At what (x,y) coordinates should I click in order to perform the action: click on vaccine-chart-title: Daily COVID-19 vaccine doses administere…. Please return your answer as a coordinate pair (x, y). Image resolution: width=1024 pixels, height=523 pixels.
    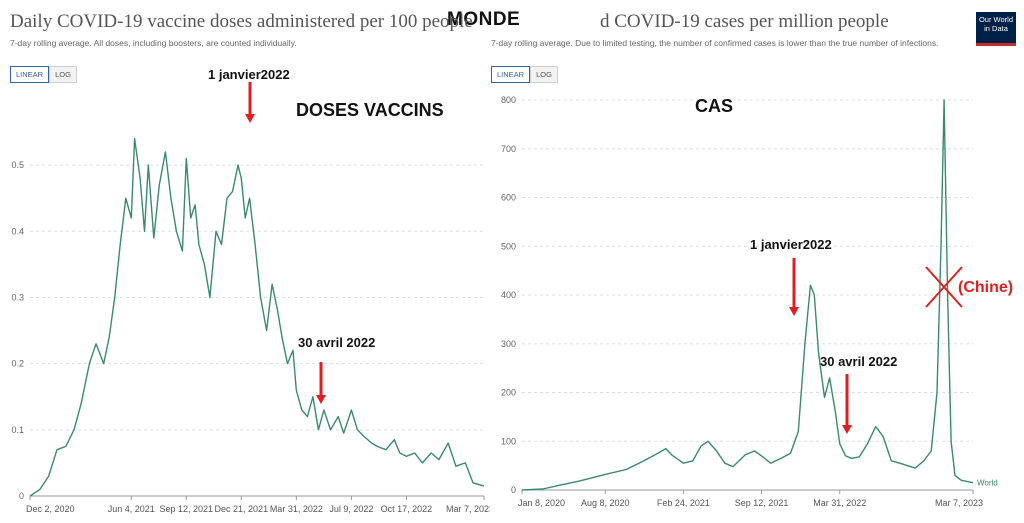
    Looking at the image, I should click on (241, 21).